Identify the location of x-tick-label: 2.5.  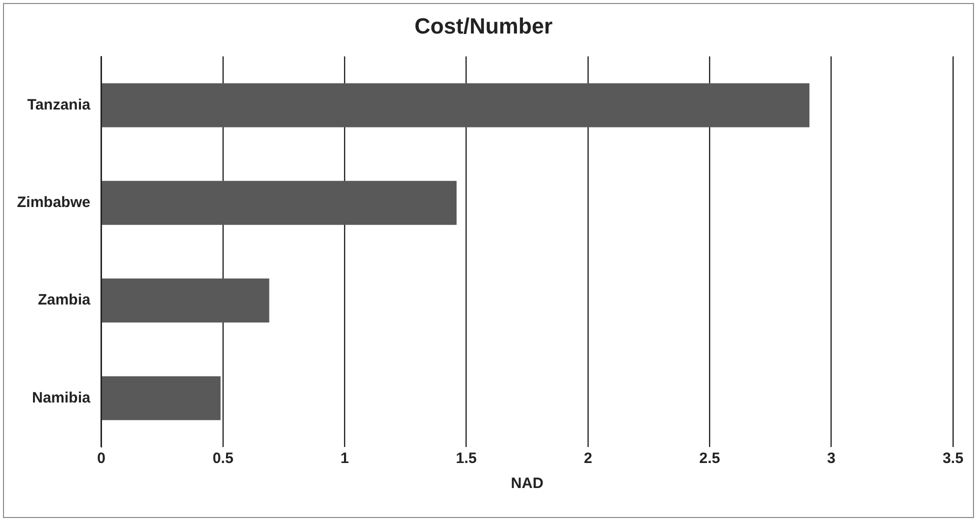
(709, 459).